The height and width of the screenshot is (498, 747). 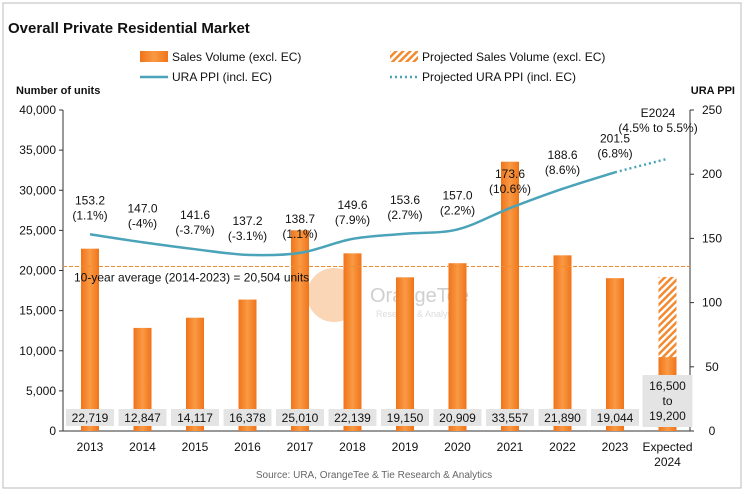 What do you see at coordinates (90, 200) in the screenshot?
I see `line-value-label: 153.2` at bounding box center [90, 200].